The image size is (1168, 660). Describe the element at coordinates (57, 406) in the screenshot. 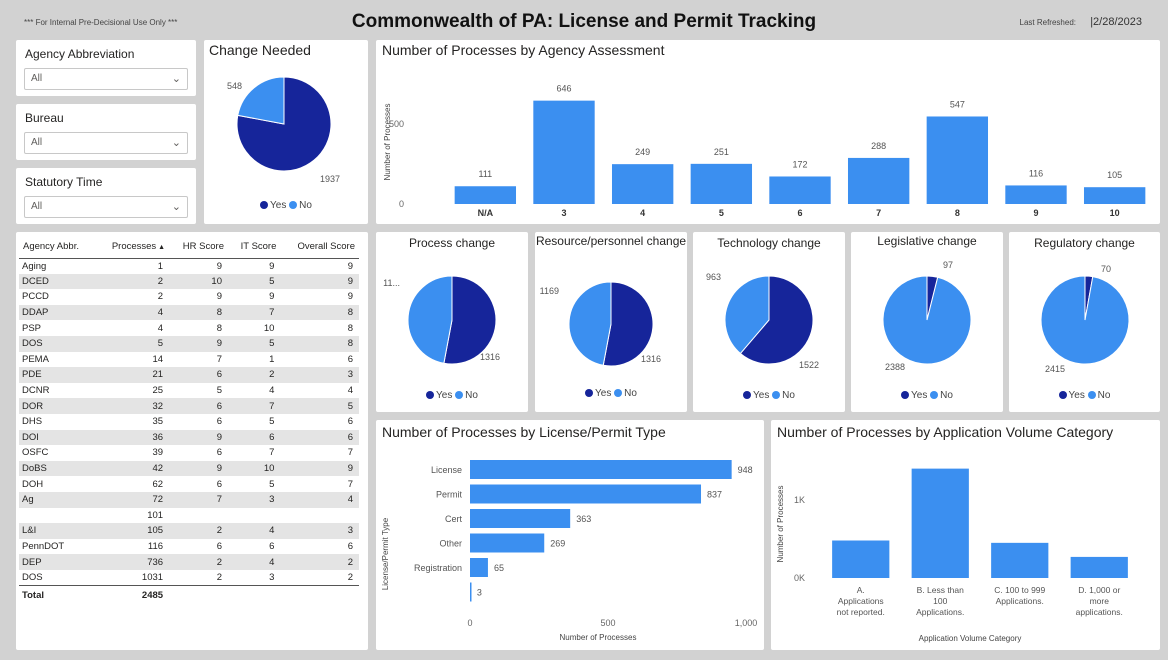

I see `table-cell: DOR` at that location.